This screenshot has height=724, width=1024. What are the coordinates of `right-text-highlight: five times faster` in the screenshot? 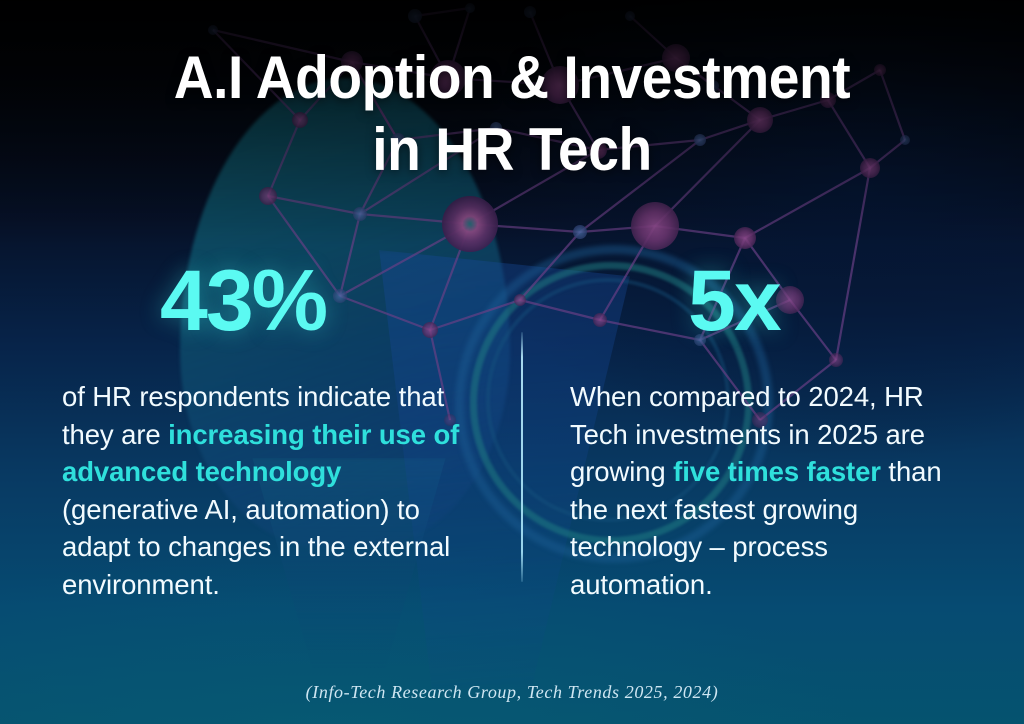 It's located at (777, 471).